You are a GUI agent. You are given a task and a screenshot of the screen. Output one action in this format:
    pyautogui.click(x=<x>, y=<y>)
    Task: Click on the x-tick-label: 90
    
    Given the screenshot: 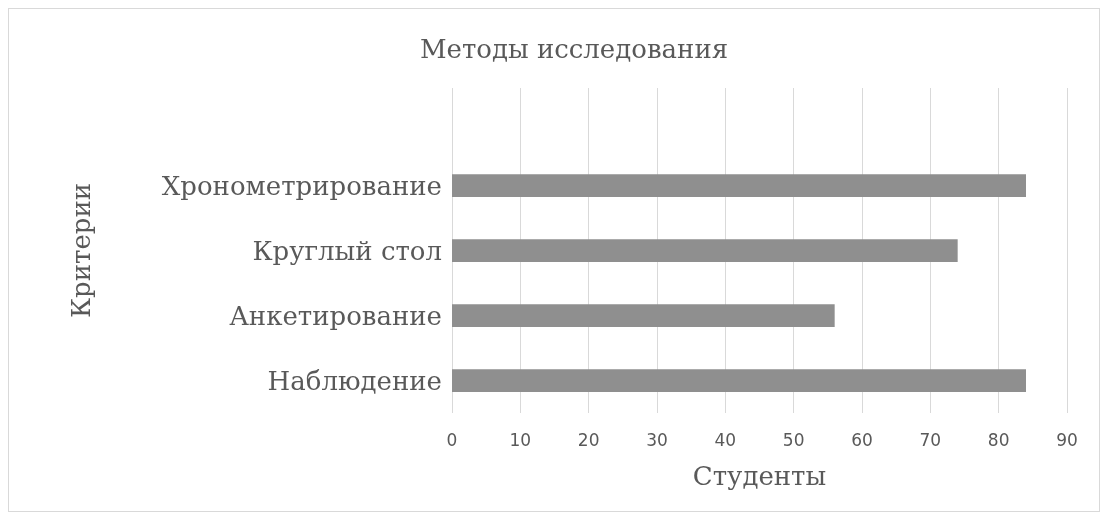 What is the action you would take?
    pyautogui.click(x=1067, y=439)
    